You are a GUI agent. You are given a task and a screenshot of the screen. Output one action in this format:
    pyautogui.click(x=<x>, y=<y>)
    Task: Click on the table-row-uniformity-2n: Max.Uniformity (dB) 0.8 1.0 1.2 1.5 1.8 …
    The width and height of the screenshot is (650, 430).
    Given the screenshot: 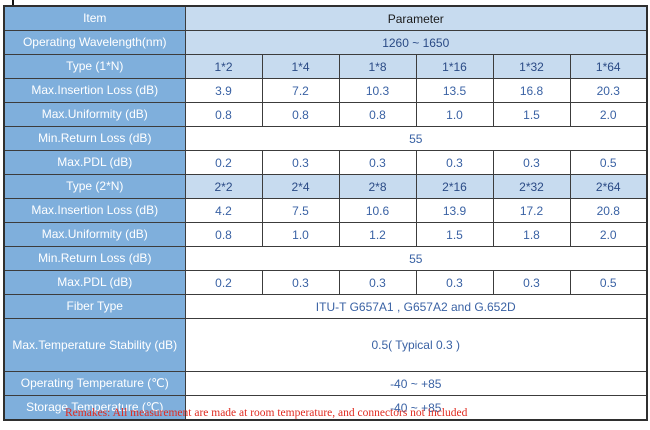 What is the action you would take?
    pyautogui.click(x=325, y=234)
    